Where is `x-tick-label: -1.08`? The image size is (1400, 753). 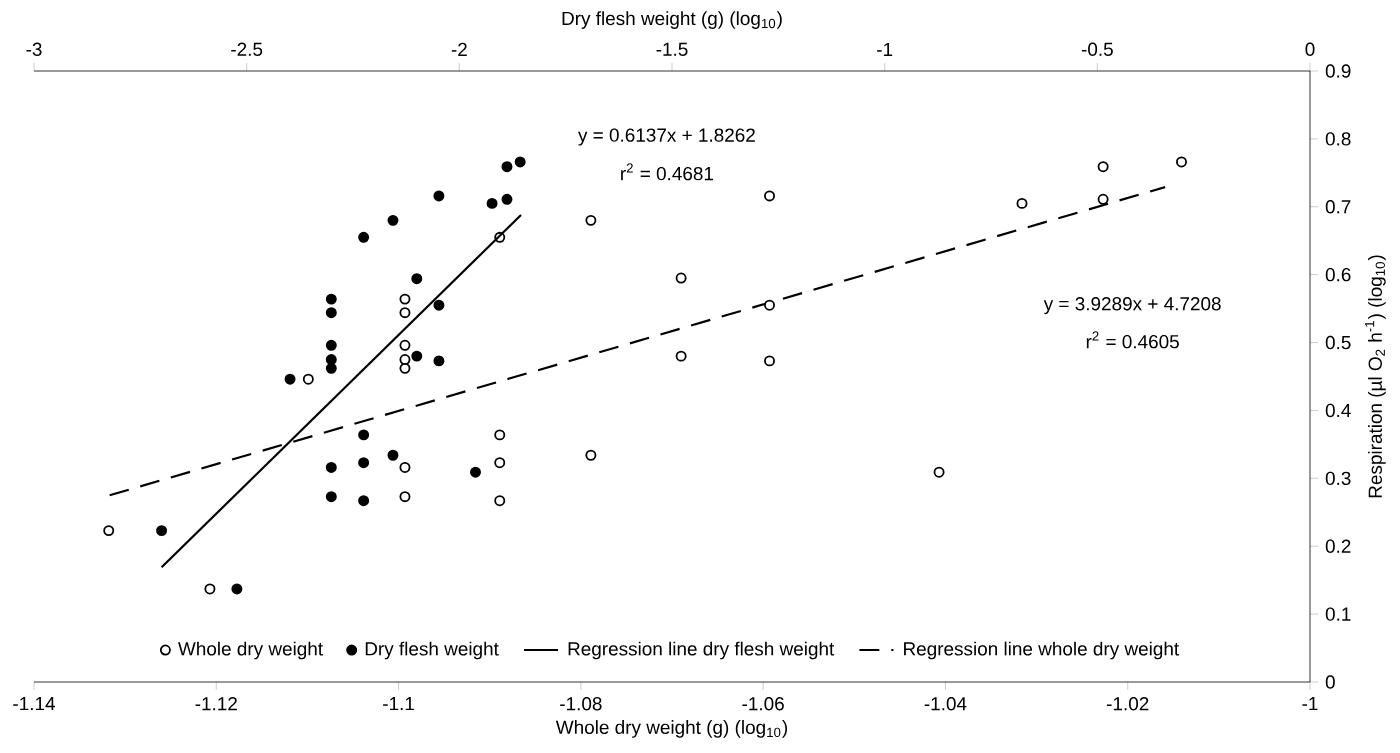 x-tick-label: -1.08 is located at coordinates (581, 704).